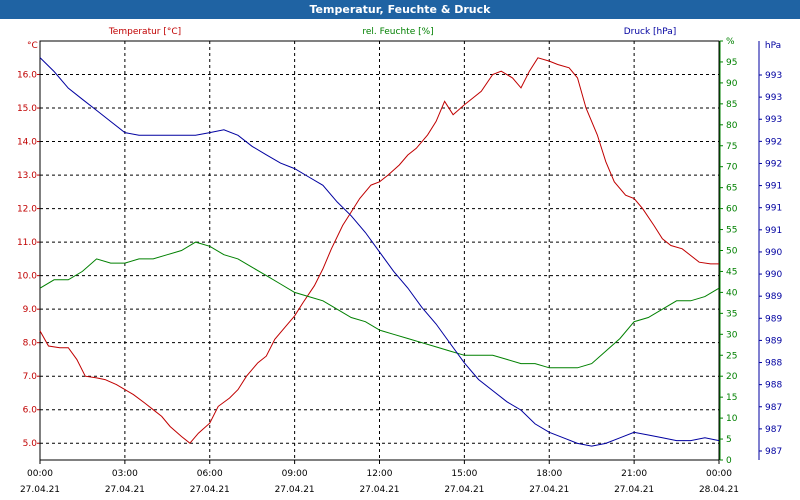 The image size is (800, 500). What do you see at coordinates (30, 310) in the screenshot?
I see `temperature-tick-label: 9.0` at bounding box center [30, 310].